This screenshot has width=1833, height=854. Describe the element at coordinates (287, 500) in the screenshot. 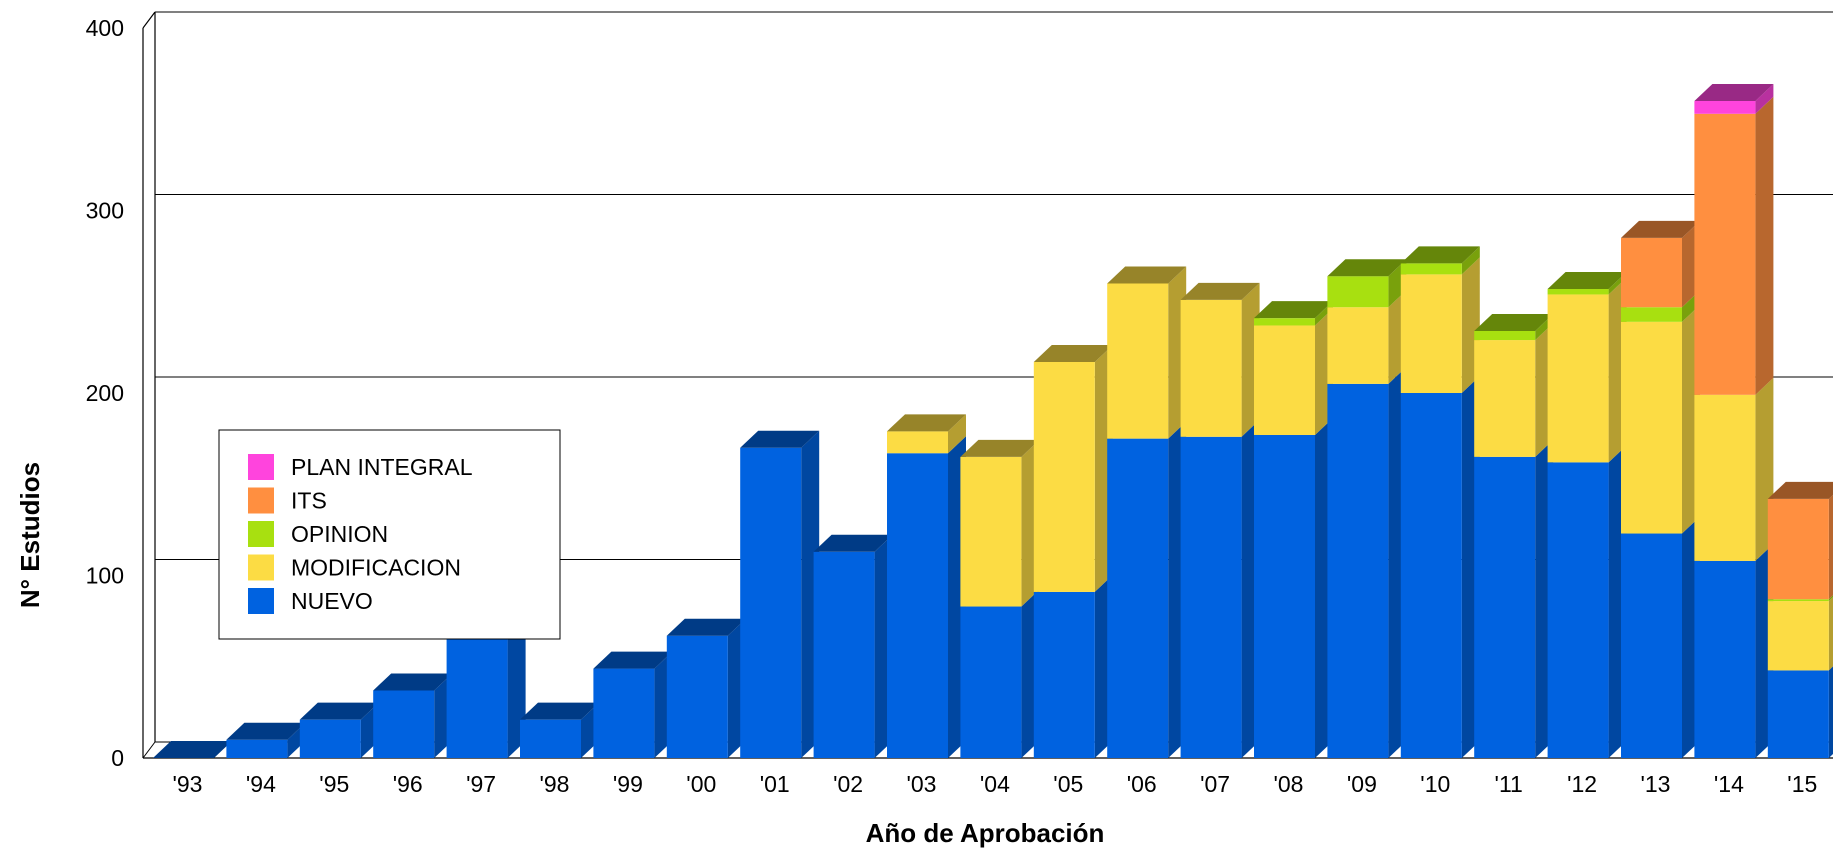

I see `legend-item-its: ITS` at that location.